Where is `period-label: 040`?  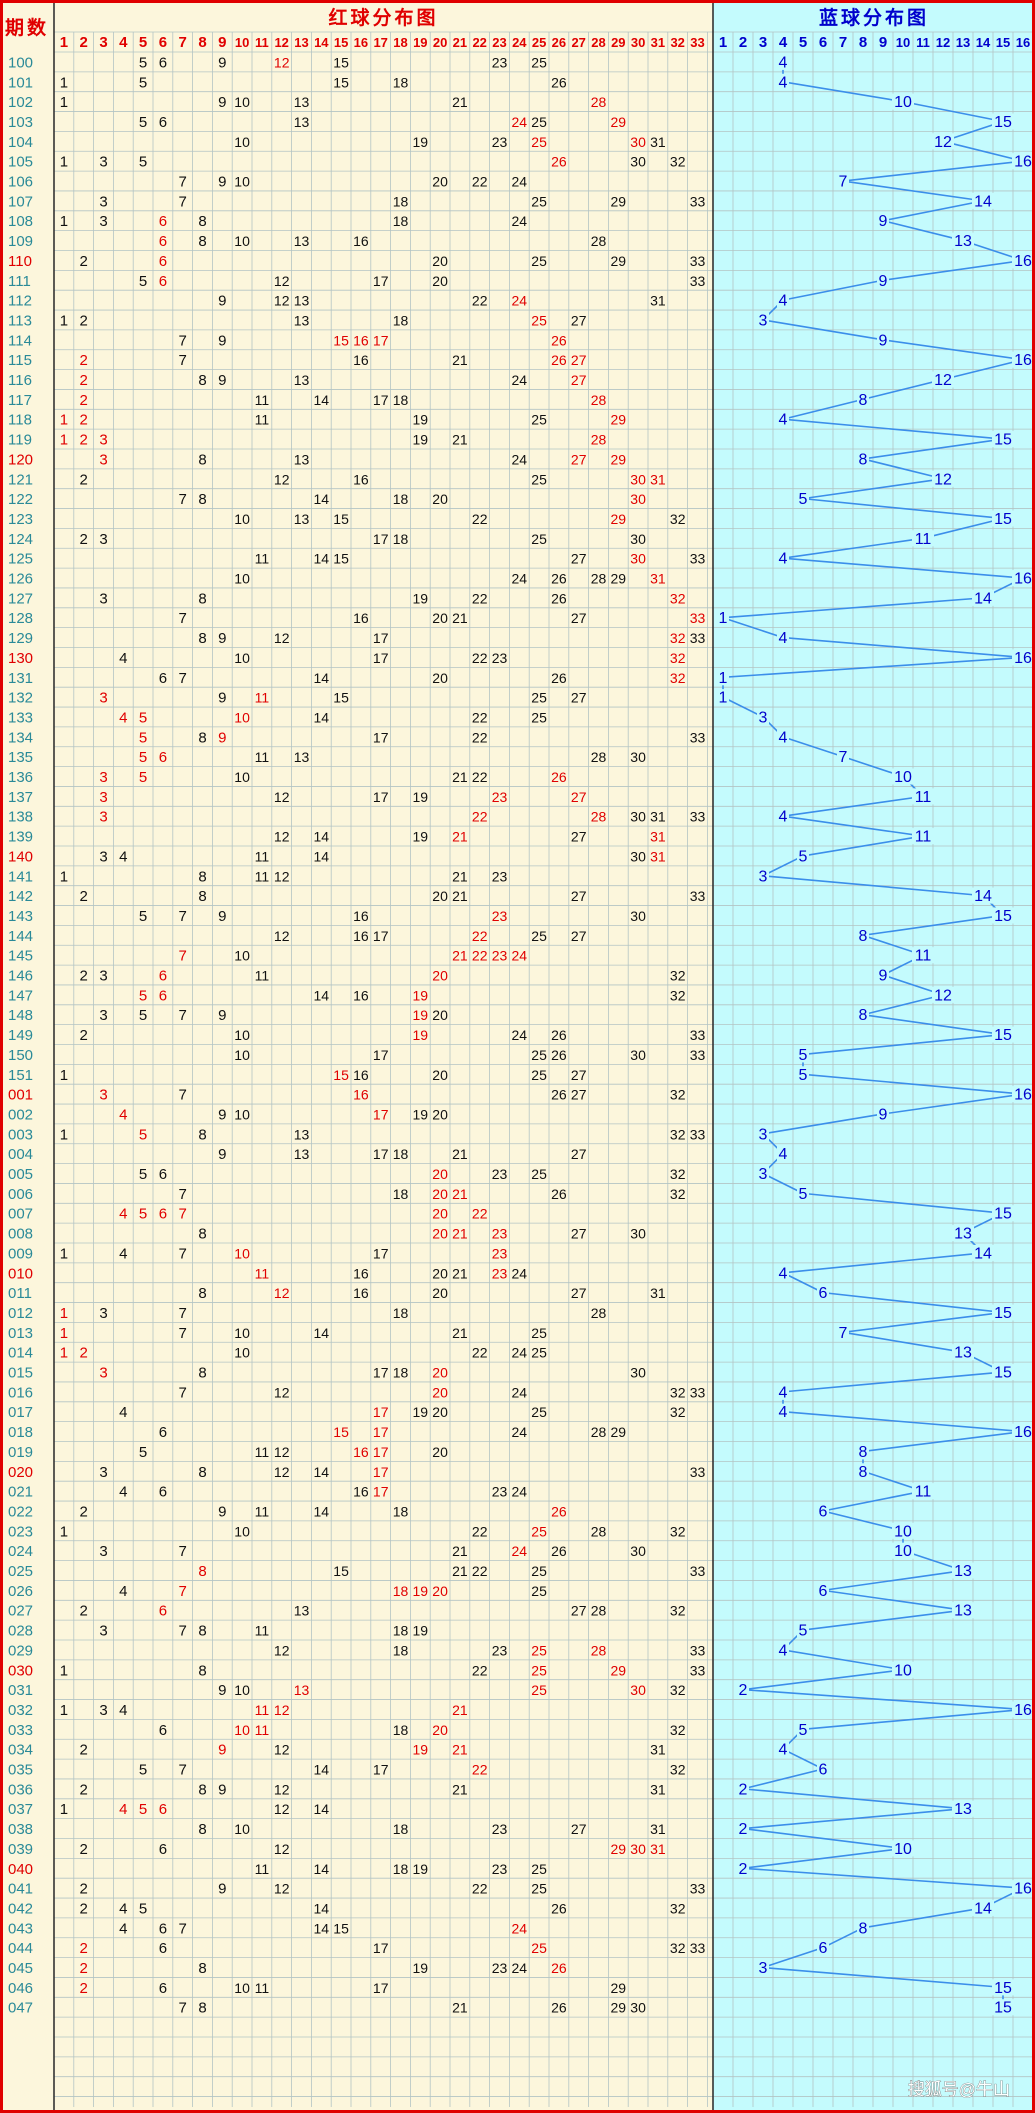 period-label: 040 is located at coordinates (20, 1869).